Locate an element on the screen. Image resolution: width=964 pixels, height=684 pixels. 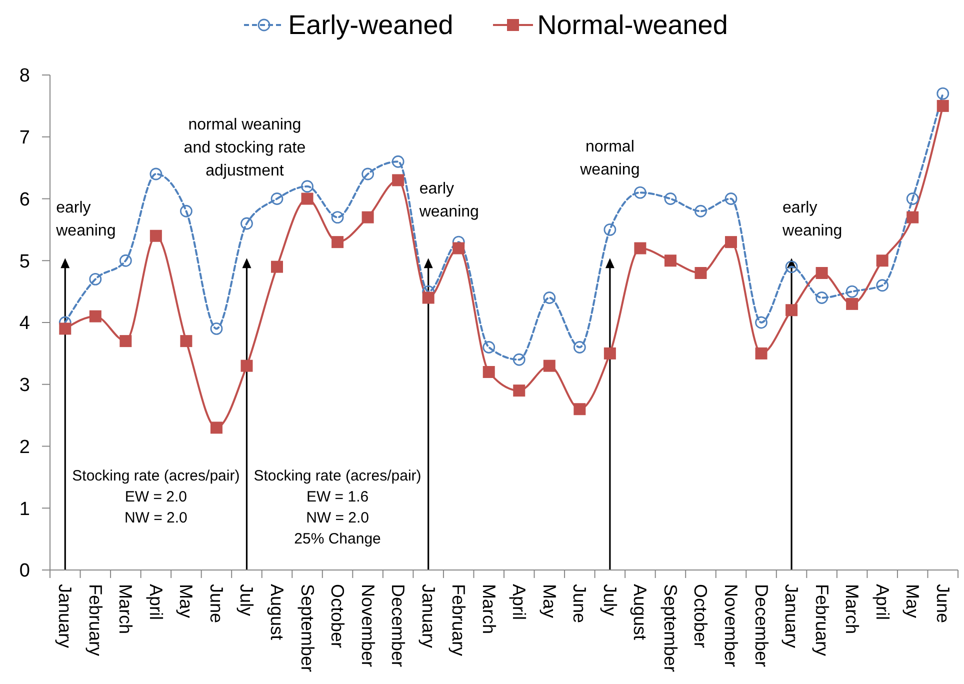
y-tick-label: 8 is located at coordinates (24, 76).